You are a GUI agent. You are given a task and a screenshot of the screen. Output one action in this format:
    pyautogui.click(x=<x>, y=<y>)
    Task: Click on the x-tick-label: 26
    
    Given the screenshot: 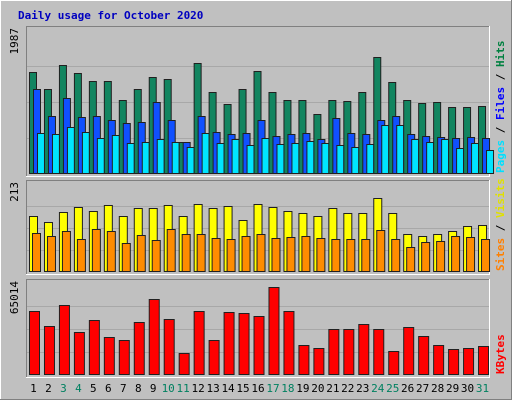 What is the action you would take?
    pyautogui.click(x=407, y=388)
    